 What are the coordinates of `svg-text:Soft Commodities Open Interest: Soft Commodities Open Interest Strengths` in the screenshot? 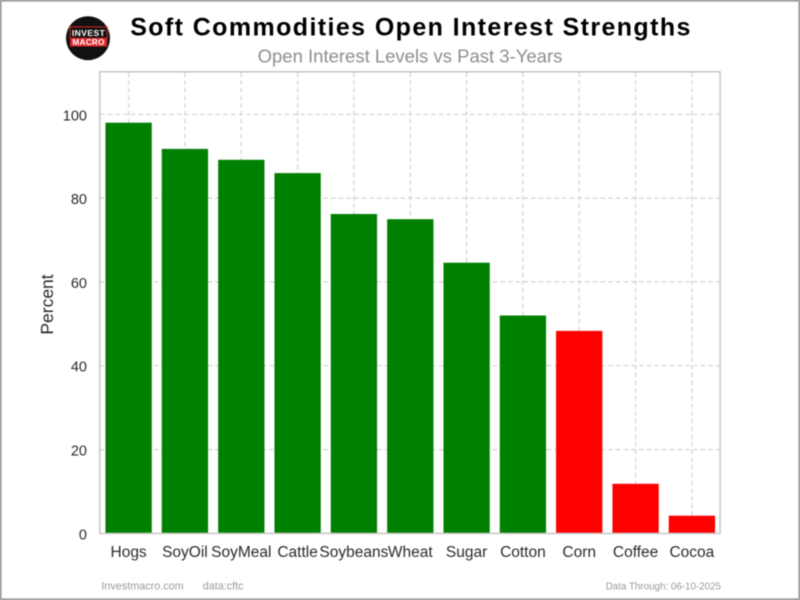 It's located at (411, 28).